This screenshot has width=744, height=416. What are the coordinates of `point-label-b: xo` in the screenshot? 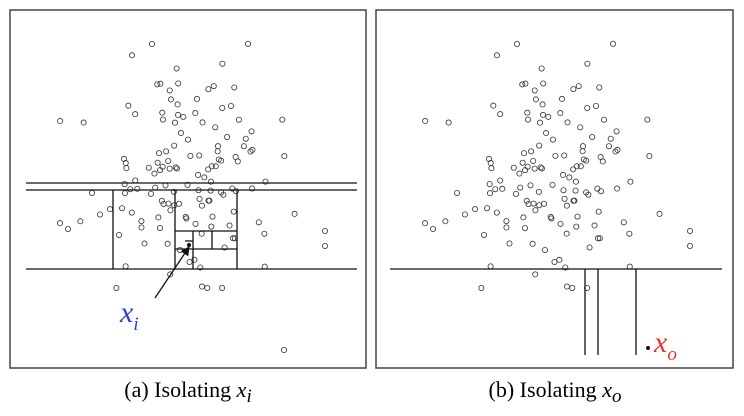 It's located at (665, 345).